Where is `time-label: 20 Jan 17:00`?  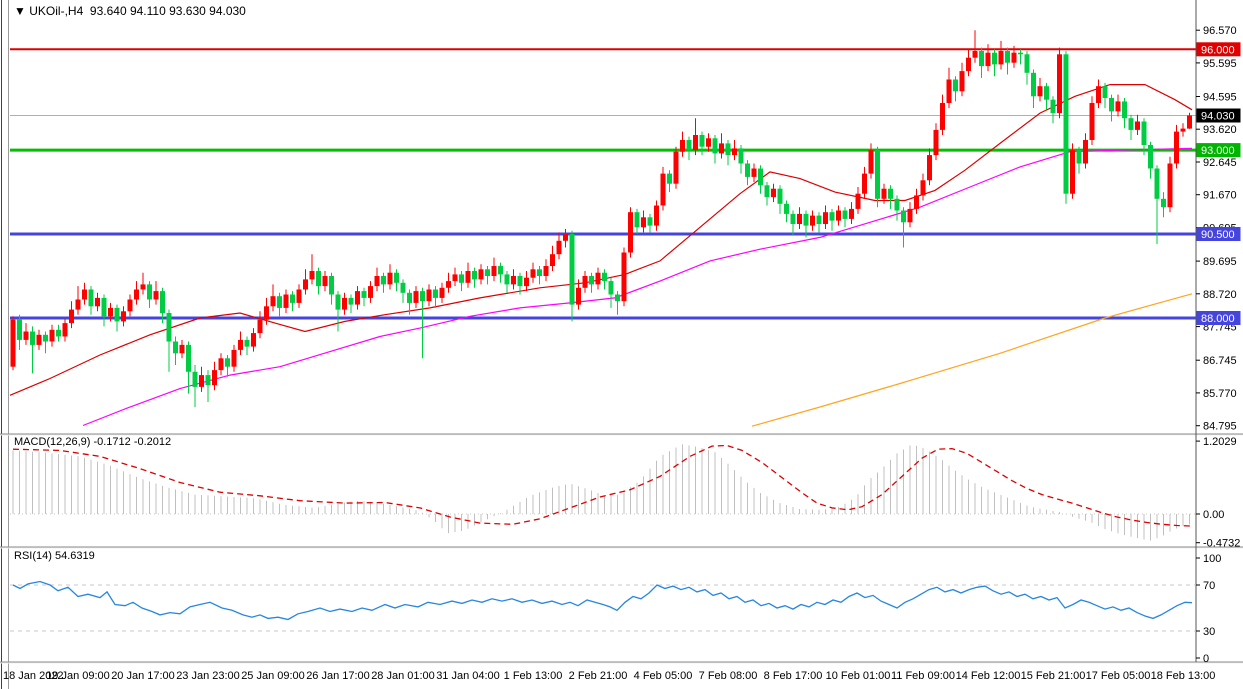 time-label: 20 Jan 17:00 is located at coordinates (143, 676).